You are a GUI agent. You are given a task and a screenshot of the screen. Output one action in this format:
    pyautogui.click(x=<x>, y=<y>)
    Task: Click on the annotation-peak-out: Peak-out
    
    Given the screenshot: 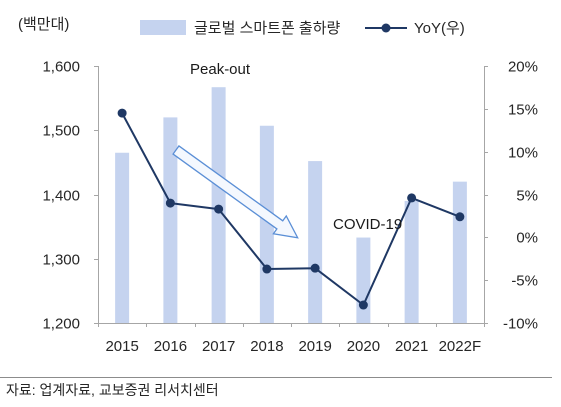 What is the action you would take?
    pyautogui.click(x=220, y=69)
    